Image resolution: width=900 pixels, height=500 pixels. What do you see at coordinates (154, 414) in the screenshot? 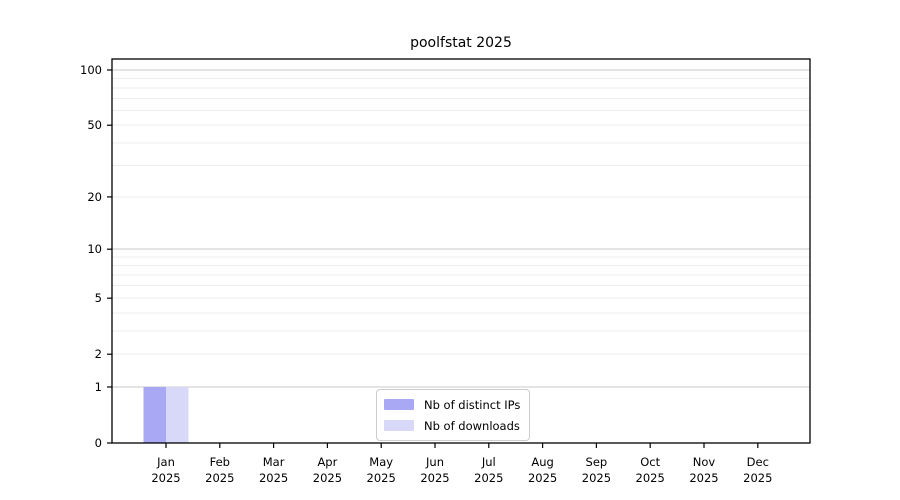
I see `bar-distinct-ips` at bounding box center [154, 414].